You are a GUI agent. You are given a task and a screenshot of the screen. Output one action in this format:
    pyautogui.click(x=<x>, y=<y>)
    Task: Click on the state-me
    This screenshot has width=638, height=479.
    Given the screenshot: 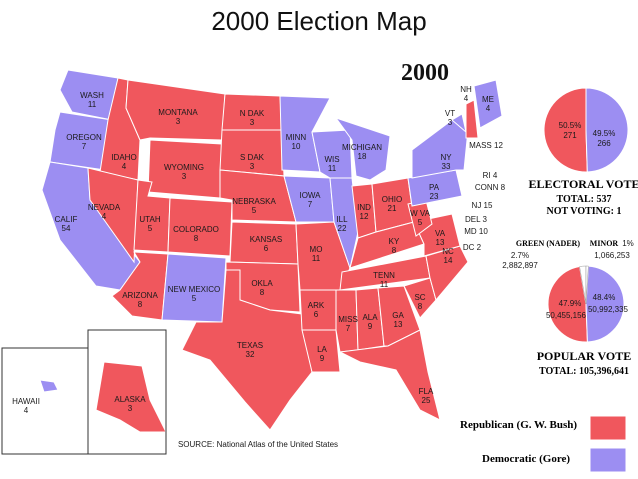 What is the action you would take?
    pyautogui.click(x=488, y=104)
    